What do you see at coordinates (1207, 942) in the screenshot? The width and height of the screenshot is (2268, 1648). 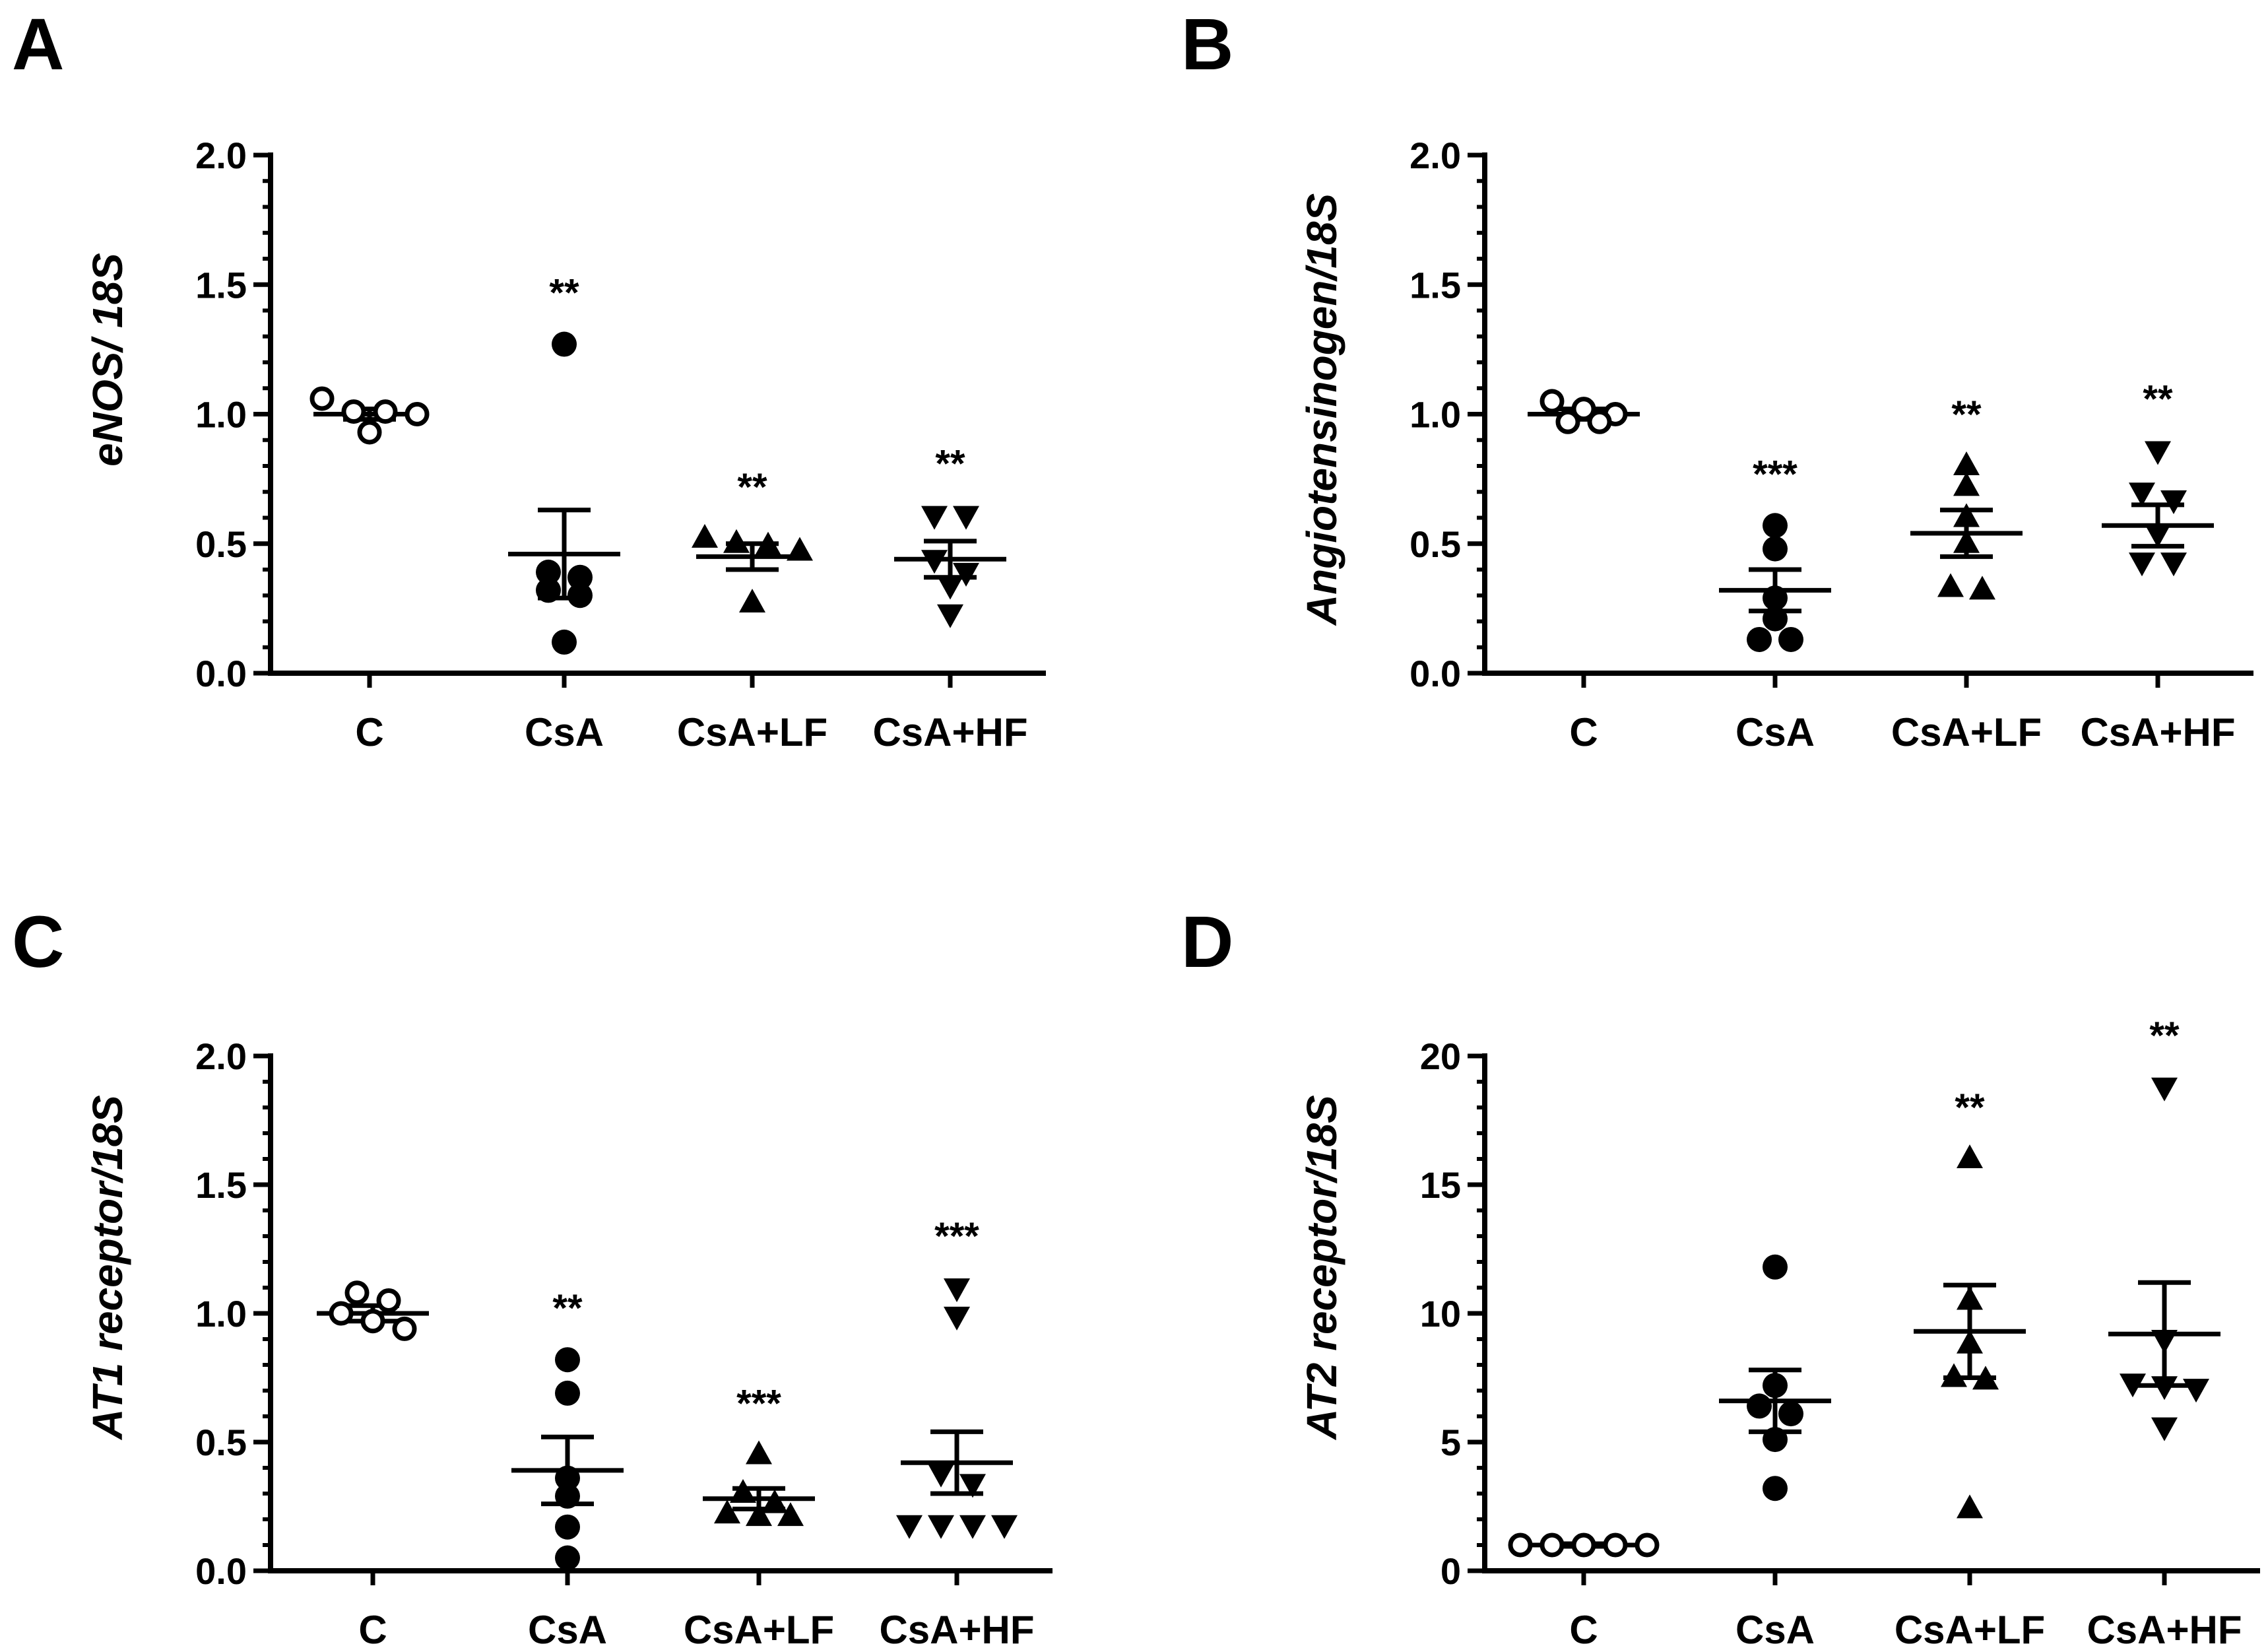 I see `panel-d-letter: D` at bounding box center [1207, 942].